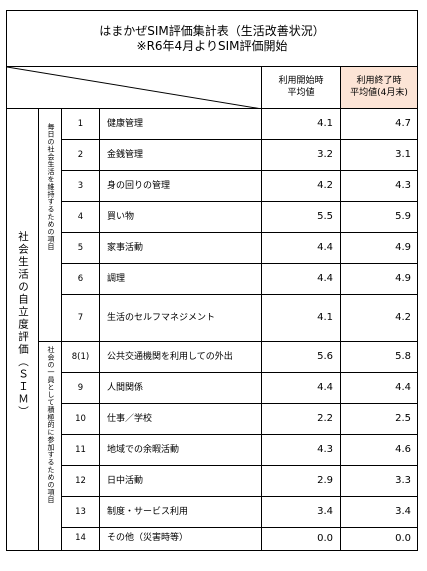 This screenshot has height=571, width=427. Describe the element at coordinates (181, 186) in the screenshot. I see `row-item-name: 身の回りの管理` at that location.